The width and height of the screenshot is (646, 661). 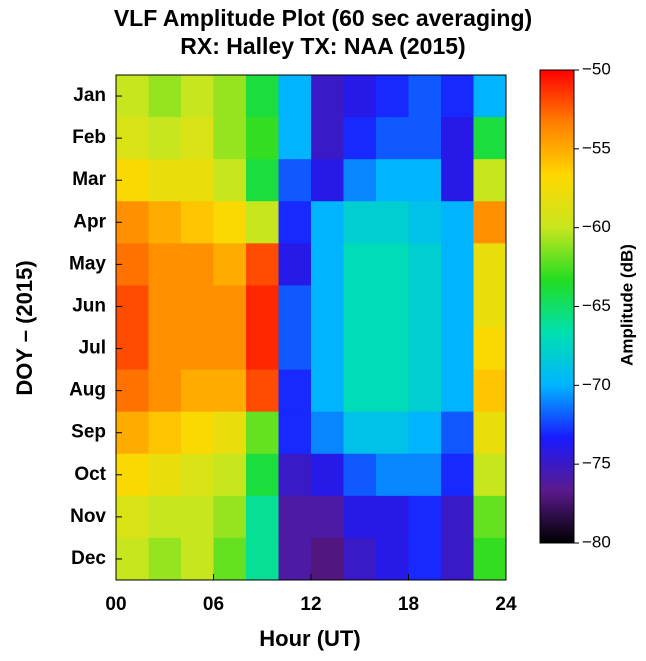 I want to click on colorbar-tick-label: −80, so click(x=596, y=541).